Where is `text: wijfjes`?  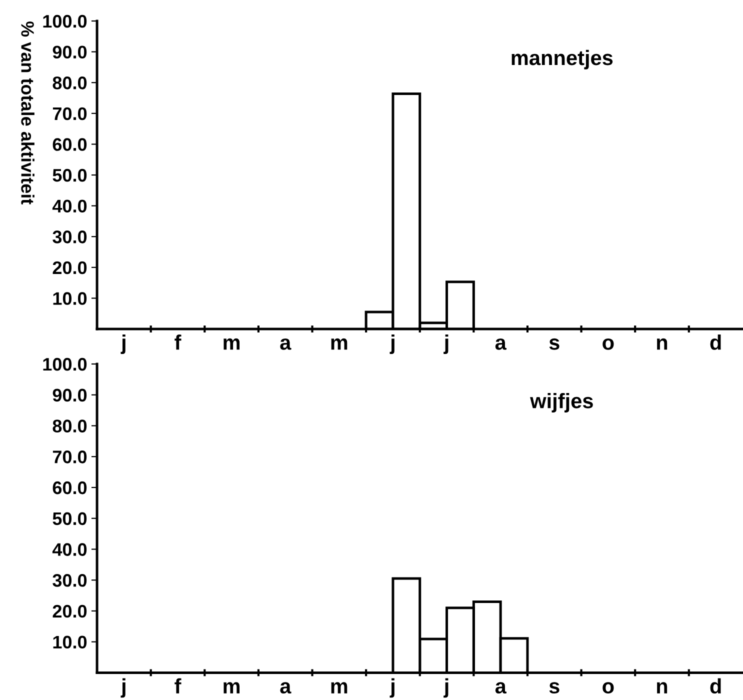 text: wijfjes is located at coordinates (561, 402).